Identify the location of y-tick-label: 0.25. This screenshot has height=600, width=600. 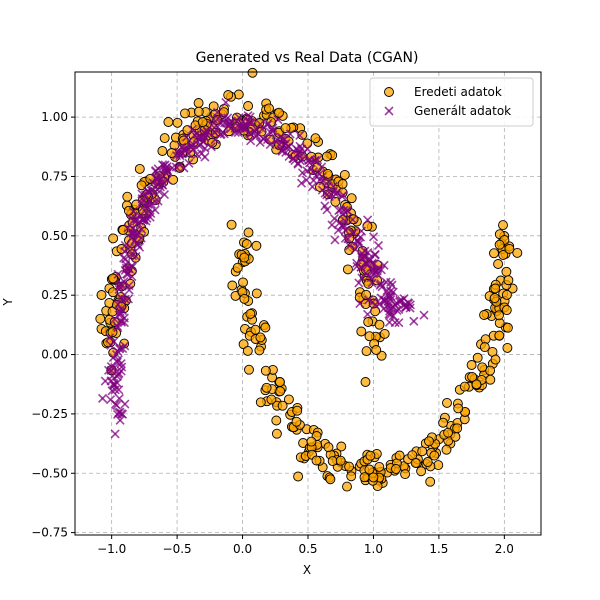
(54, 295).